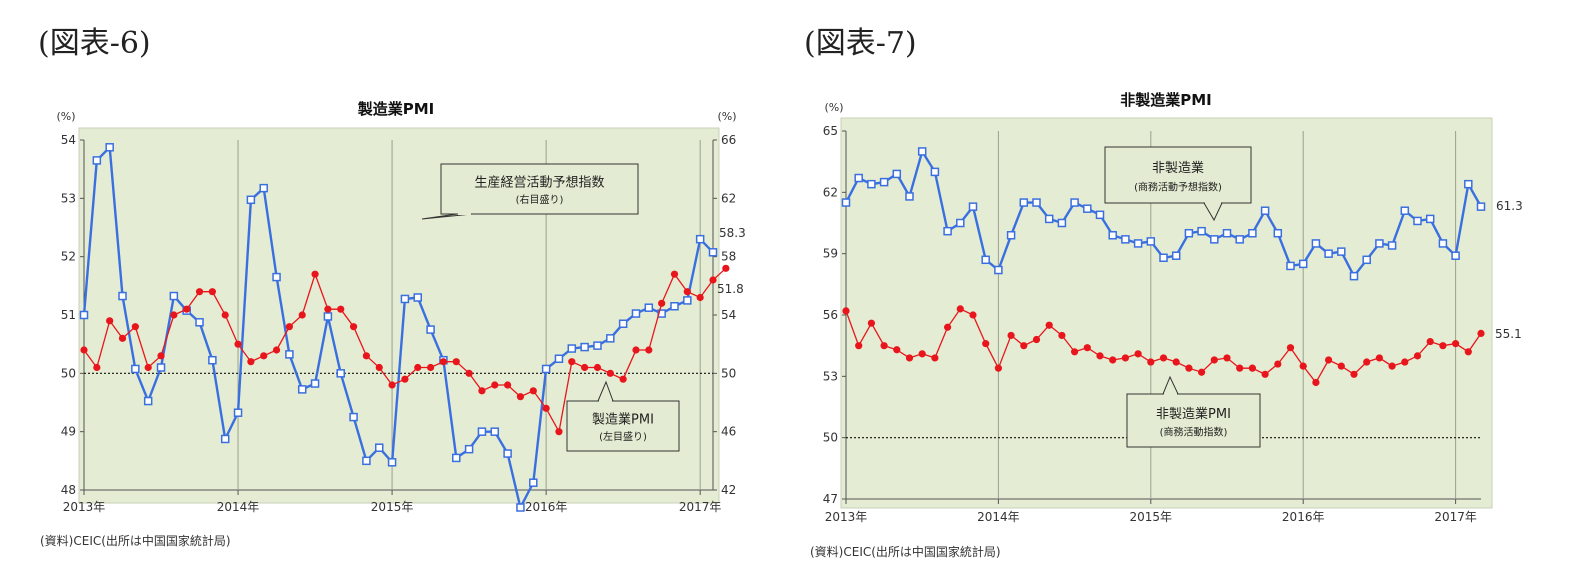 This screenshot has height=579, width=1573. I want to click on y-tick-label-left: 52, so click(68, 257).